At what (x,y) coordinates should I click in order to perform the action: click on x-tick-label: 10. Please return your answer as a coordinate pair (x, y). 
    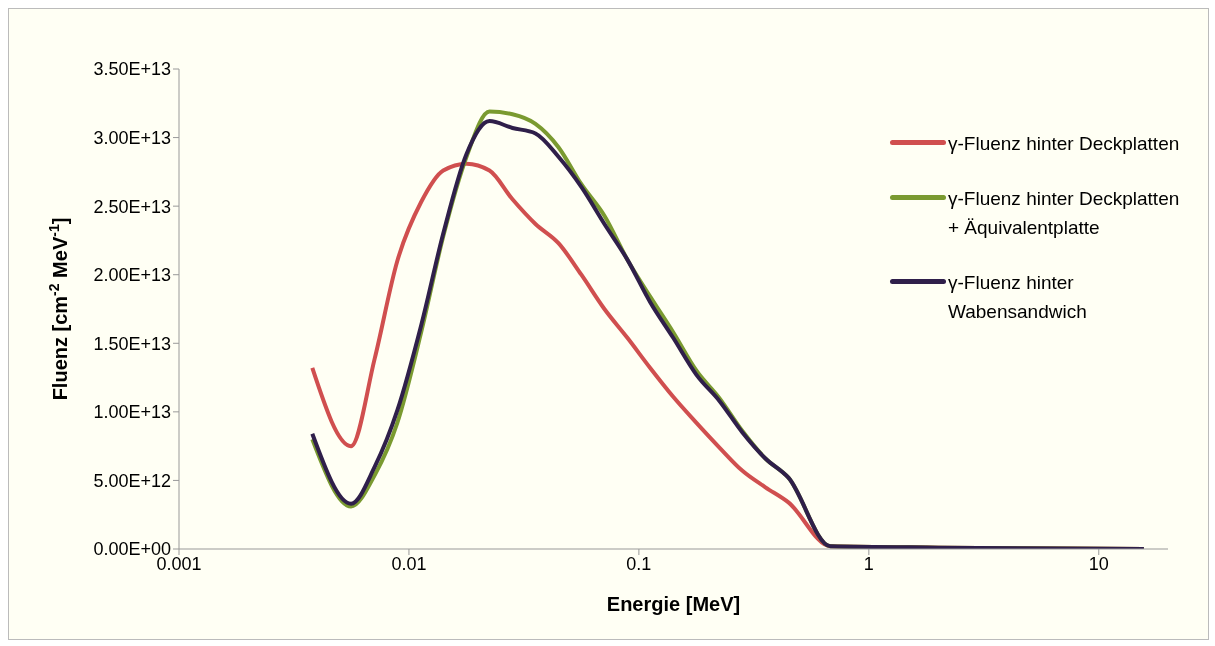
    Looking at the image, I should click on (1098, 563).